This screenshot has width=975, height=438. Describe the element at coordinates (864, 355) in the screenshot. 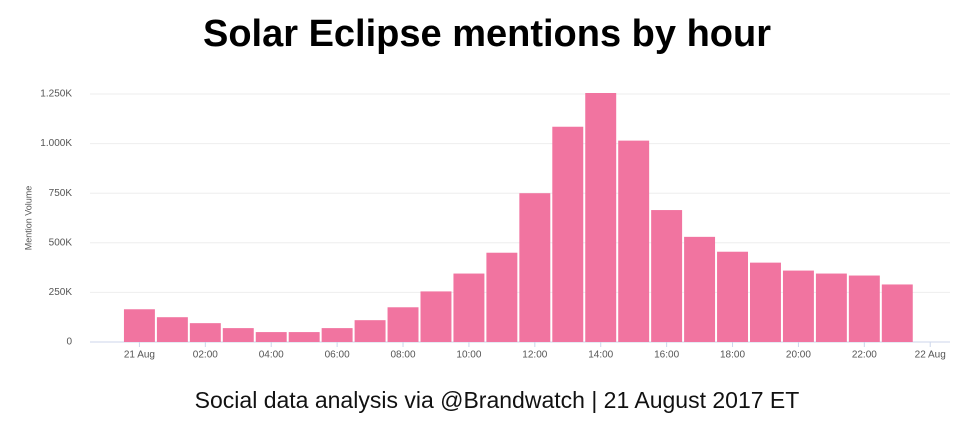

I see `x-tick-label: 22:00` at that location.